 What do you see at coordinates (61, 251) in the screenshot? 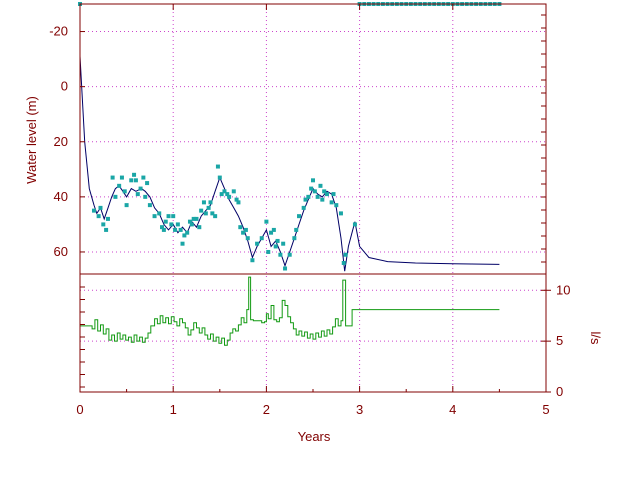
I see `y-tick-label: 60` at bounding box center [61, 251].